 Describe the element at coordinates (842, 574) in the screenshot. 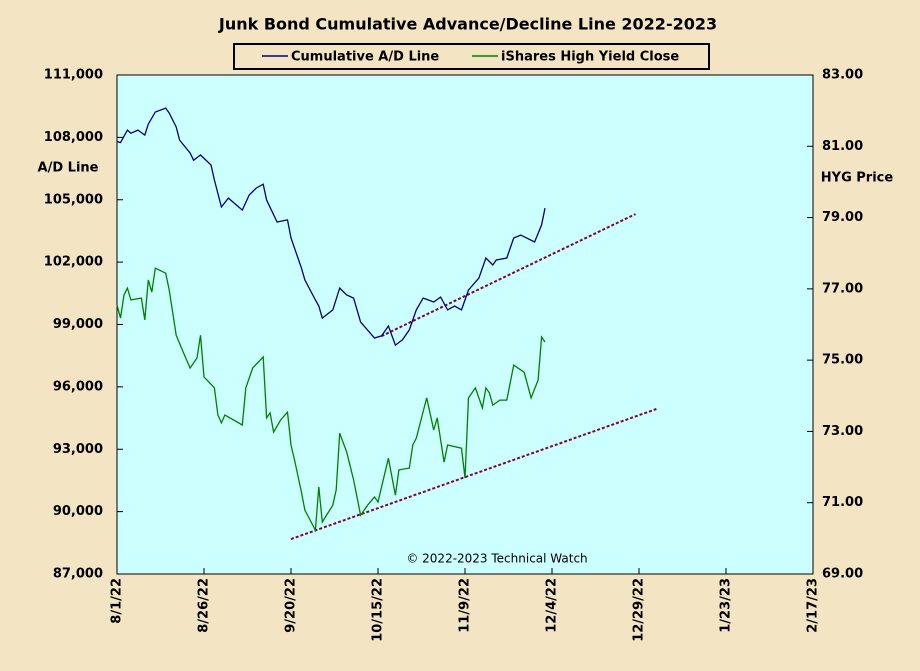

I see `y2-tick-label: 69.00` at that location.